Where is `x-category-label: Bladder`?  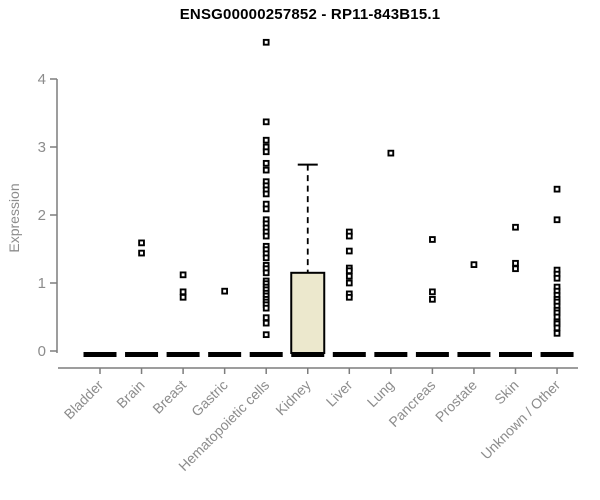
x-category-label: Bladder is located at coordinates (84, 400).